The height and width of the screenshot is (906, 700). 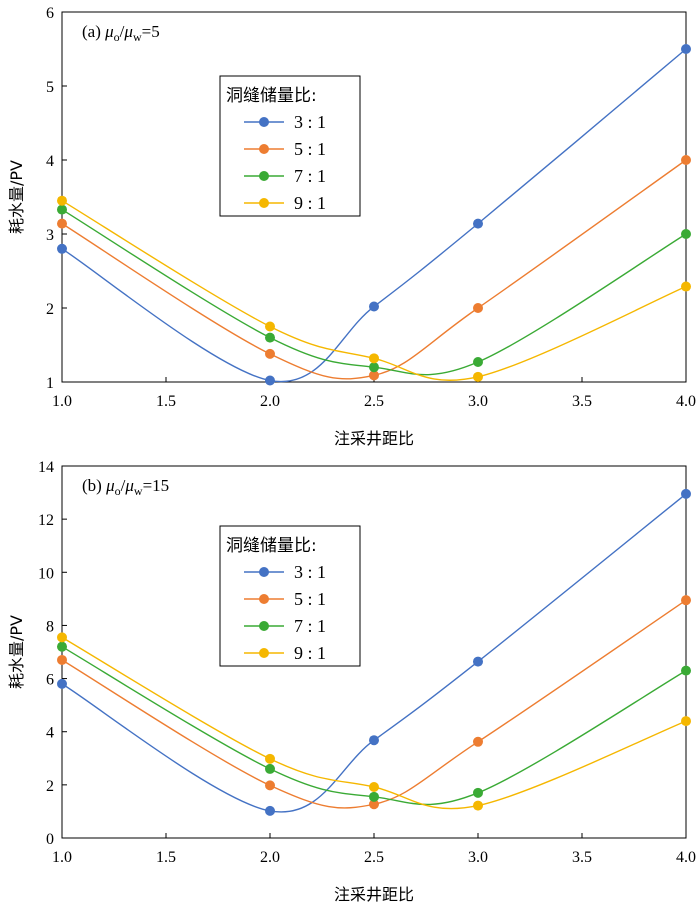 What do you see at coordinates (50, 839) in the screenshot?
I see `y-tick-label: 0` at bounding box center [50, 839].